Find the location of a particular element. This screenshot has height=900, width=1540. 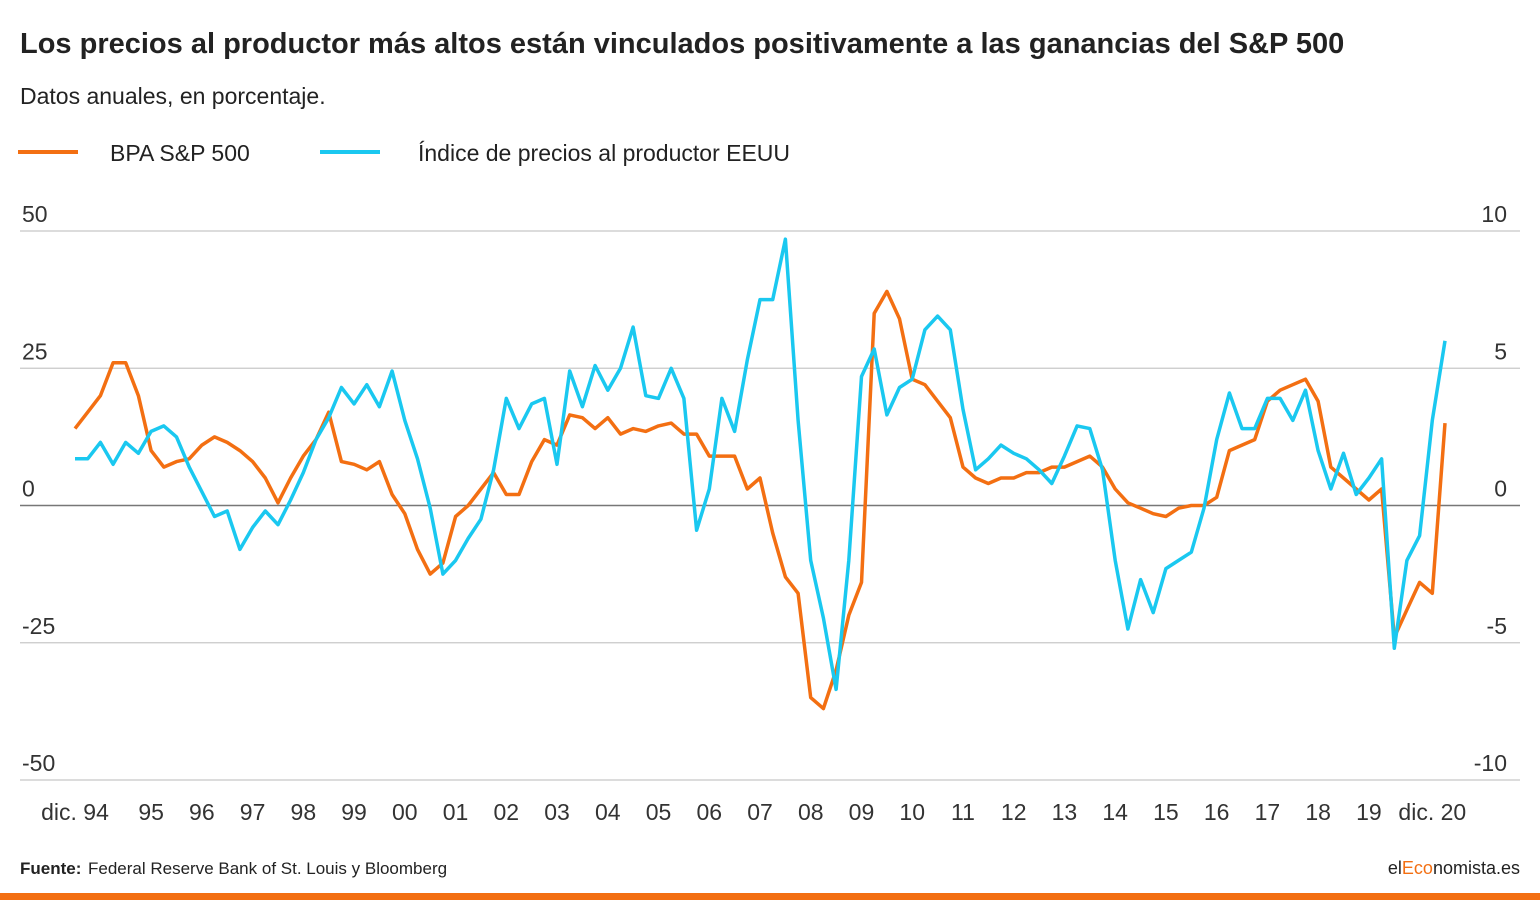

y-tick-label: 25 is located at coordinates (35, 351).